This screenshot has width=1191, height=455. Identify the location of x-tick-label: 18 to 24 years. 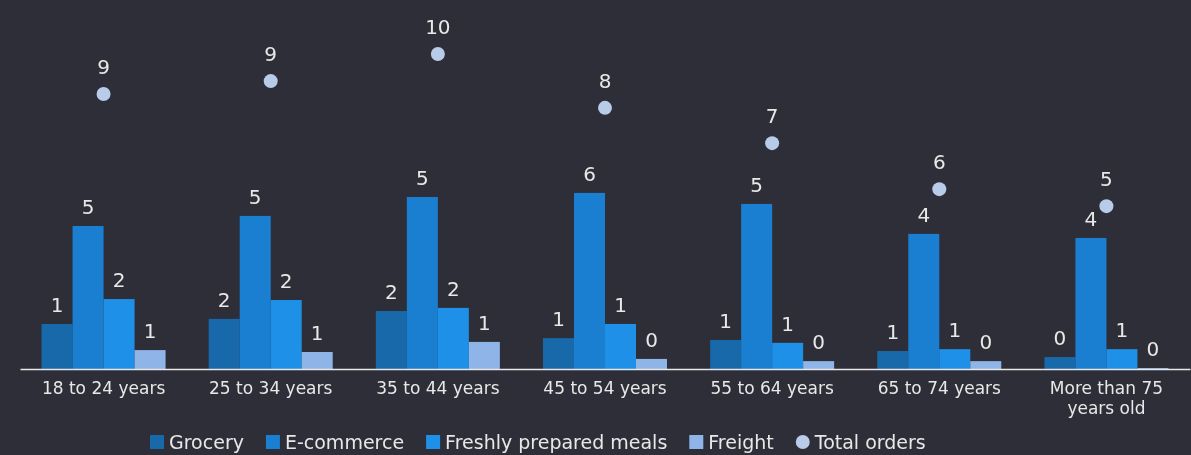
(103, 388).